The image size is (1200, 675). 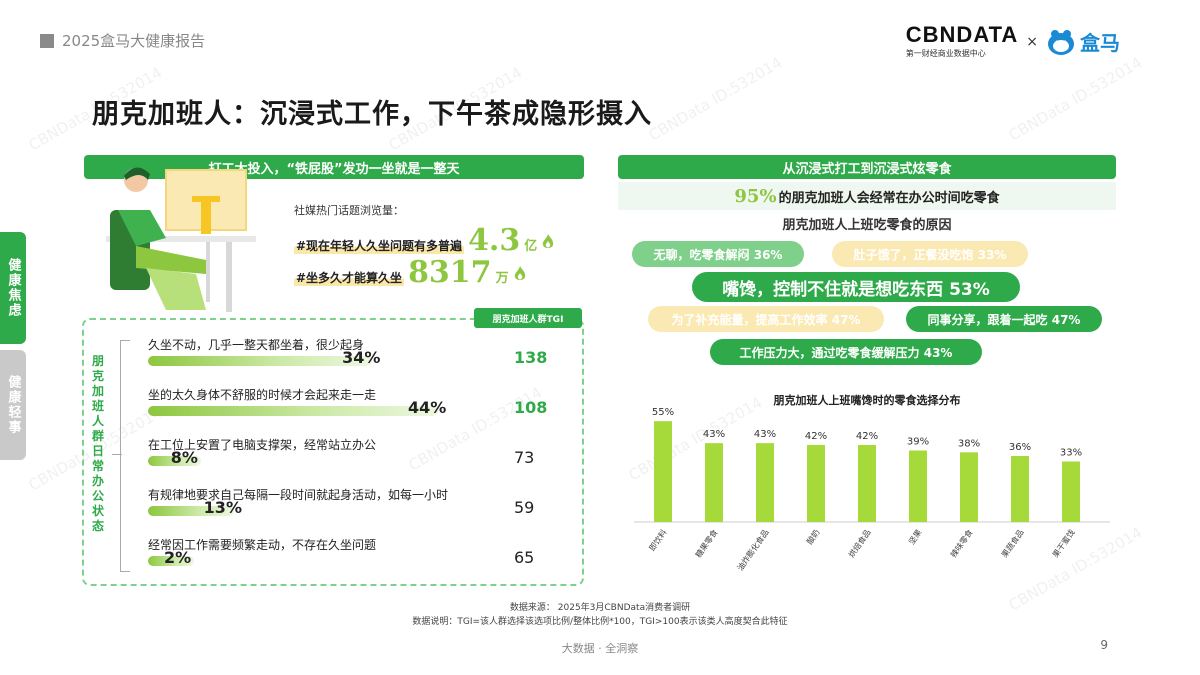 I want to click on page-number: 9, so click(x=1104, y=645).